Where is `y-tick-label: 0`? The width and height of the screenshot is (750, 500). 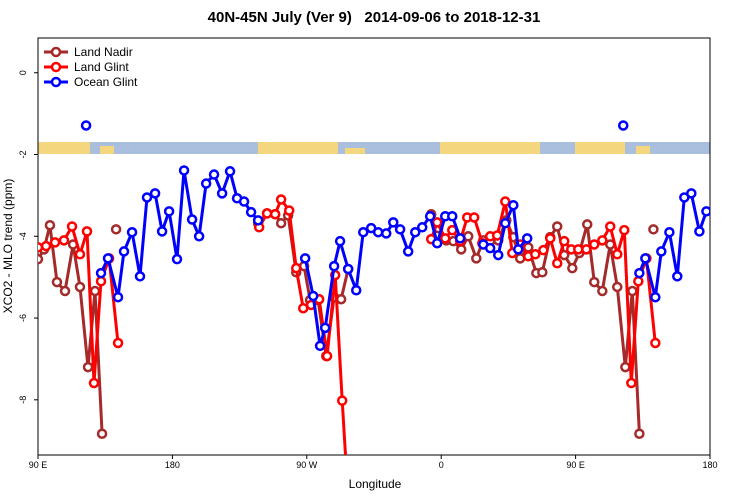
y-tick-label: 0 is located at coordinates (23, 72).